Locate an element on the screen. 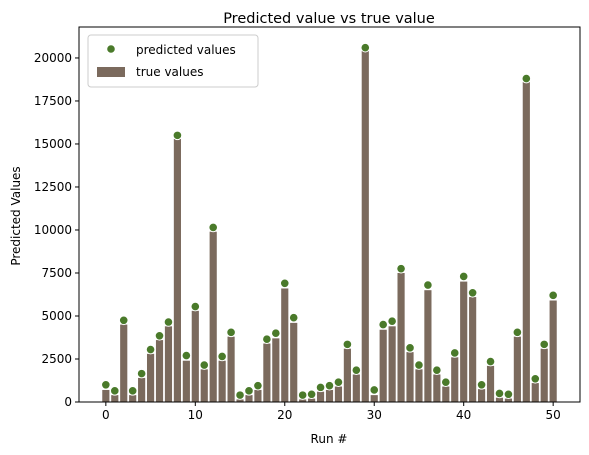  x-tick-label: 20 is located at coordinates (284, 415).